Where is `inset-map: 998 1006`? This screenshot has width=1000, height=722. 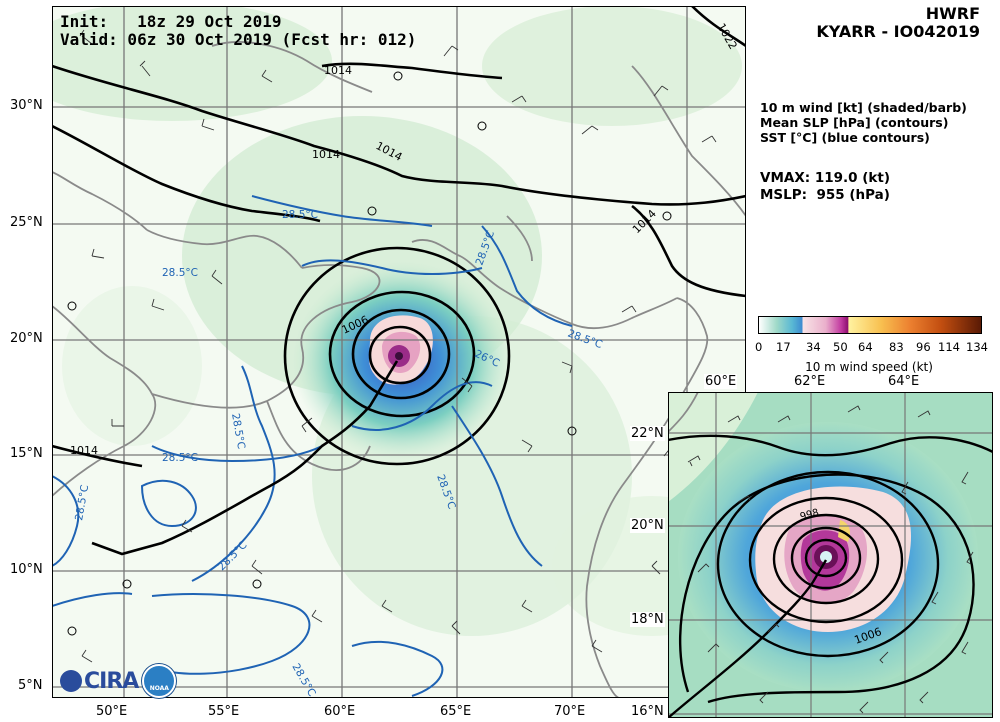 inset-map: 998 1006 is located at coordinates (830, 555).